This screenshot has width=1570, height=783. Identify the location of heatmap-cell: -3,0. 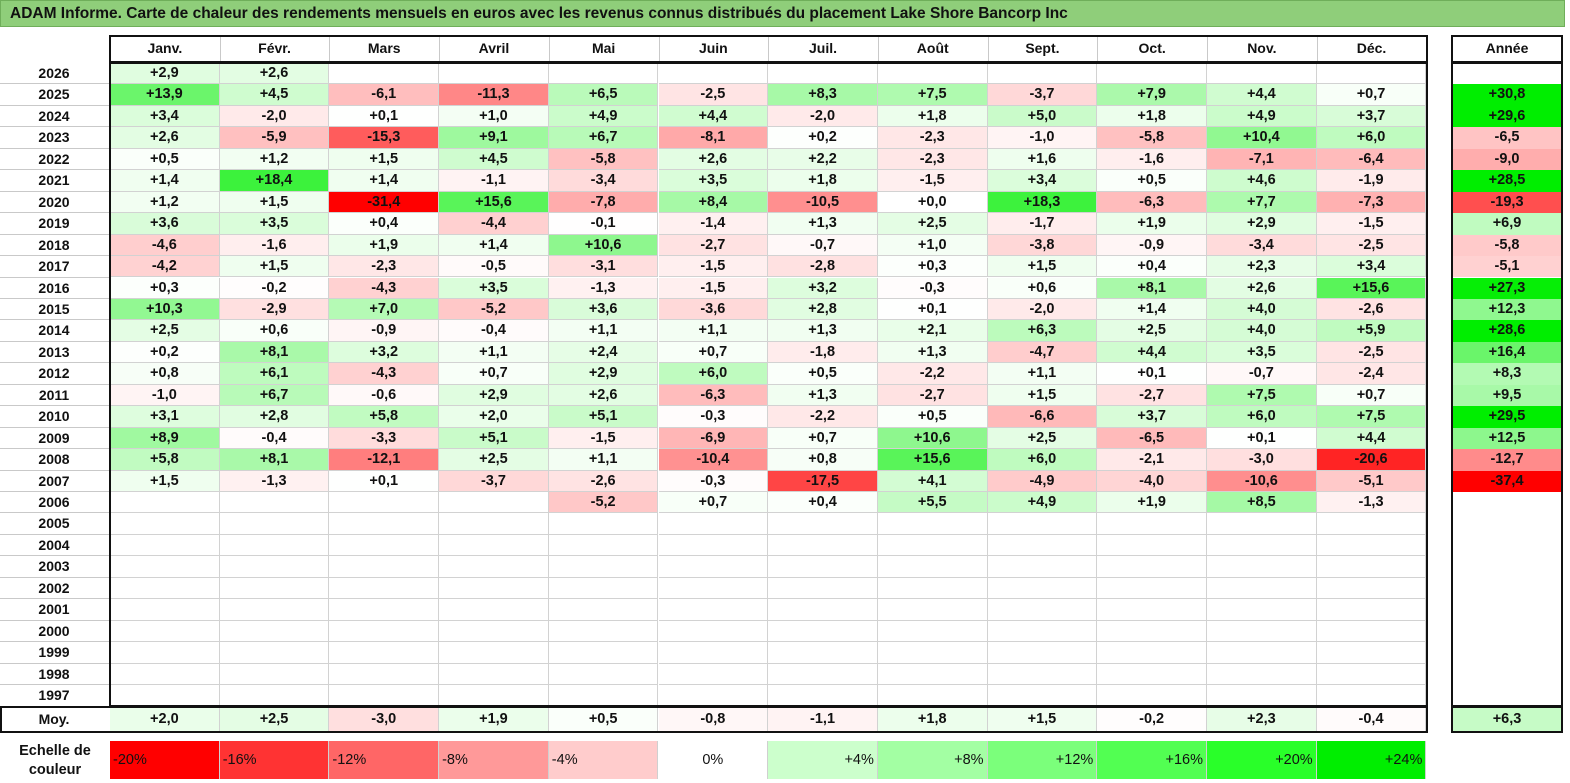
(1262, 460).